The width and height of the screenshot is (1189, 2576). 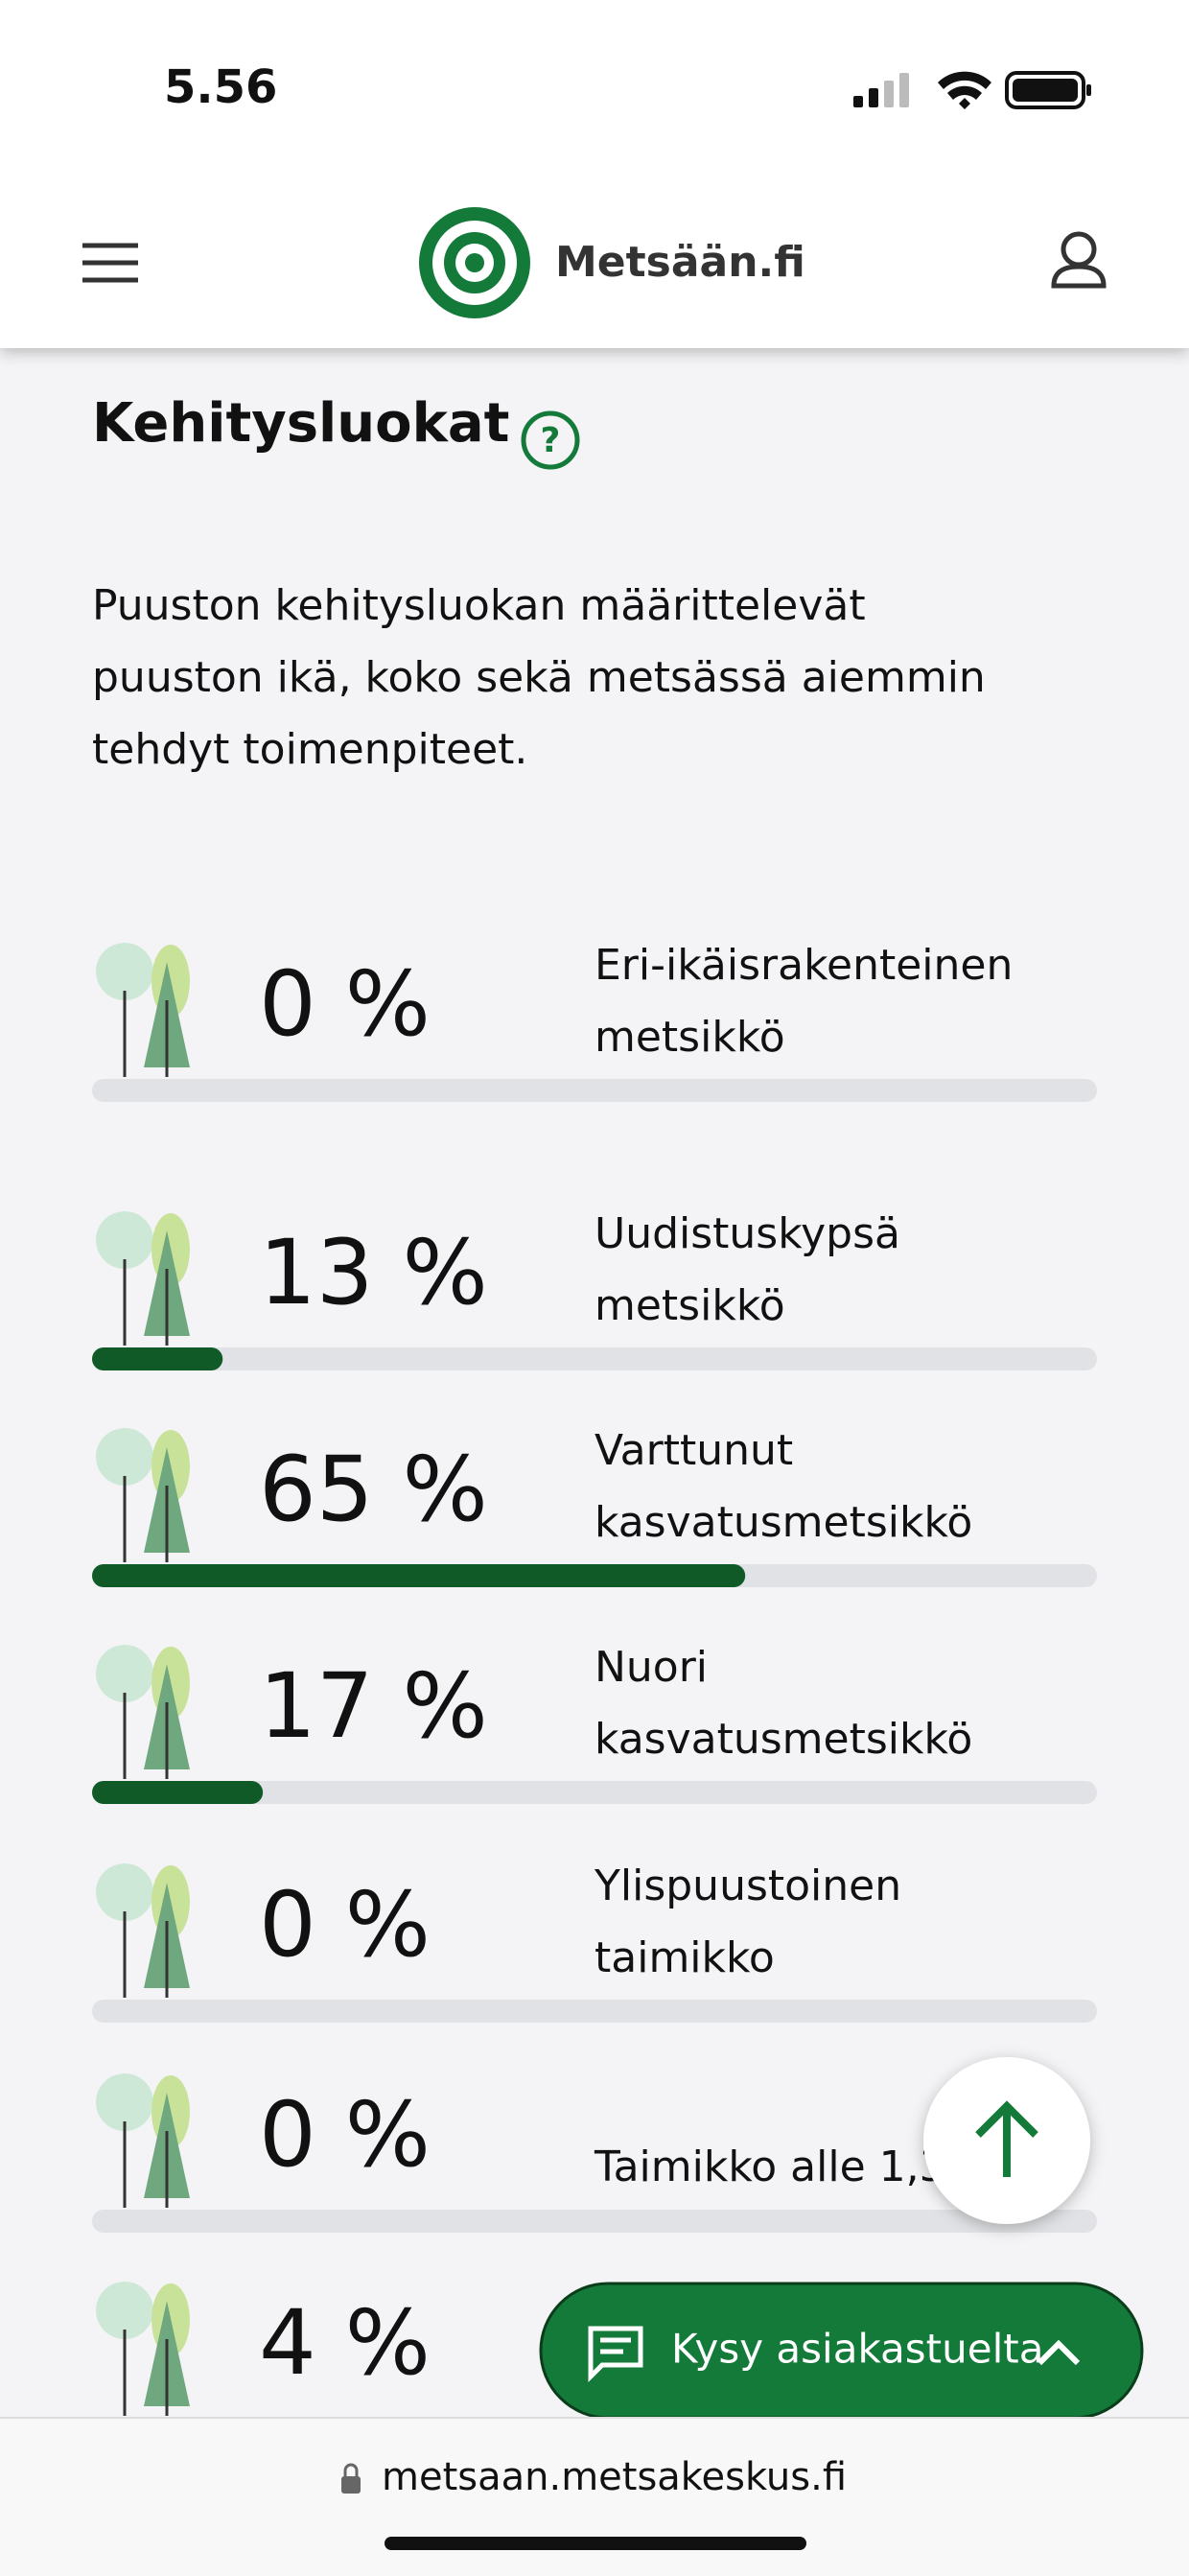 What do you see at coordinates (479, 605) in the screenshot?
I see `description-line: Puuston kehitysluokan määrittelevät` at bounding box center [479, 605].